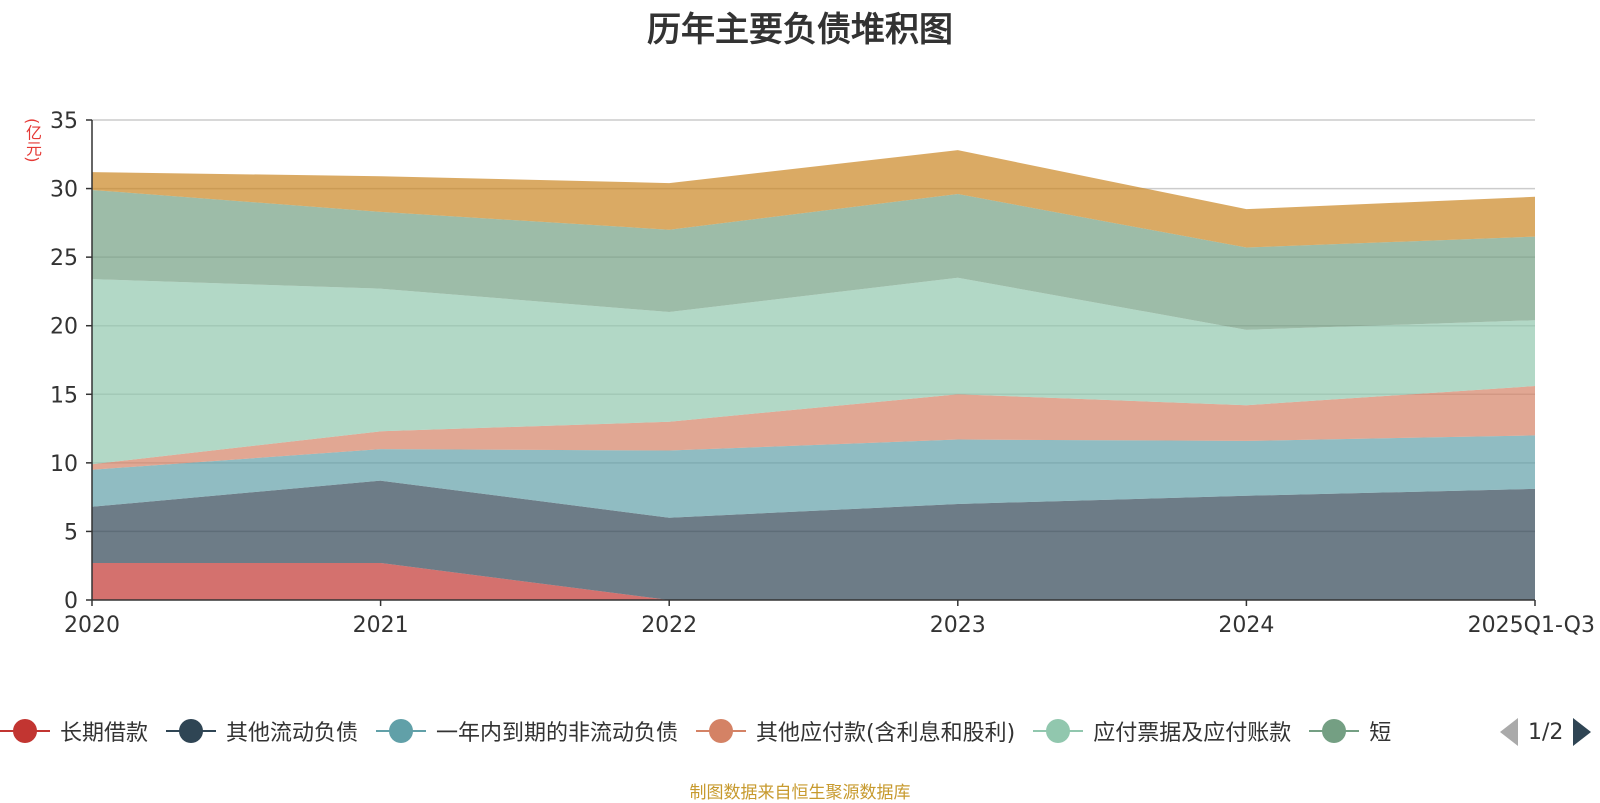 The width and height of the screenshot is (1600, 803). I want to click on chart-title: 历年主要负债堆积图, so click(800, 30).